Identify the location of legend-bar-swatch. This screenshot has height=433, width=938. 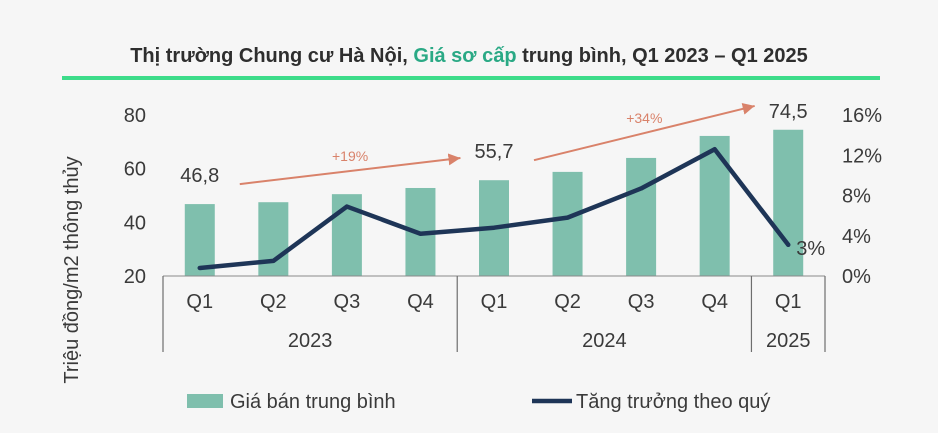
(205, 401).